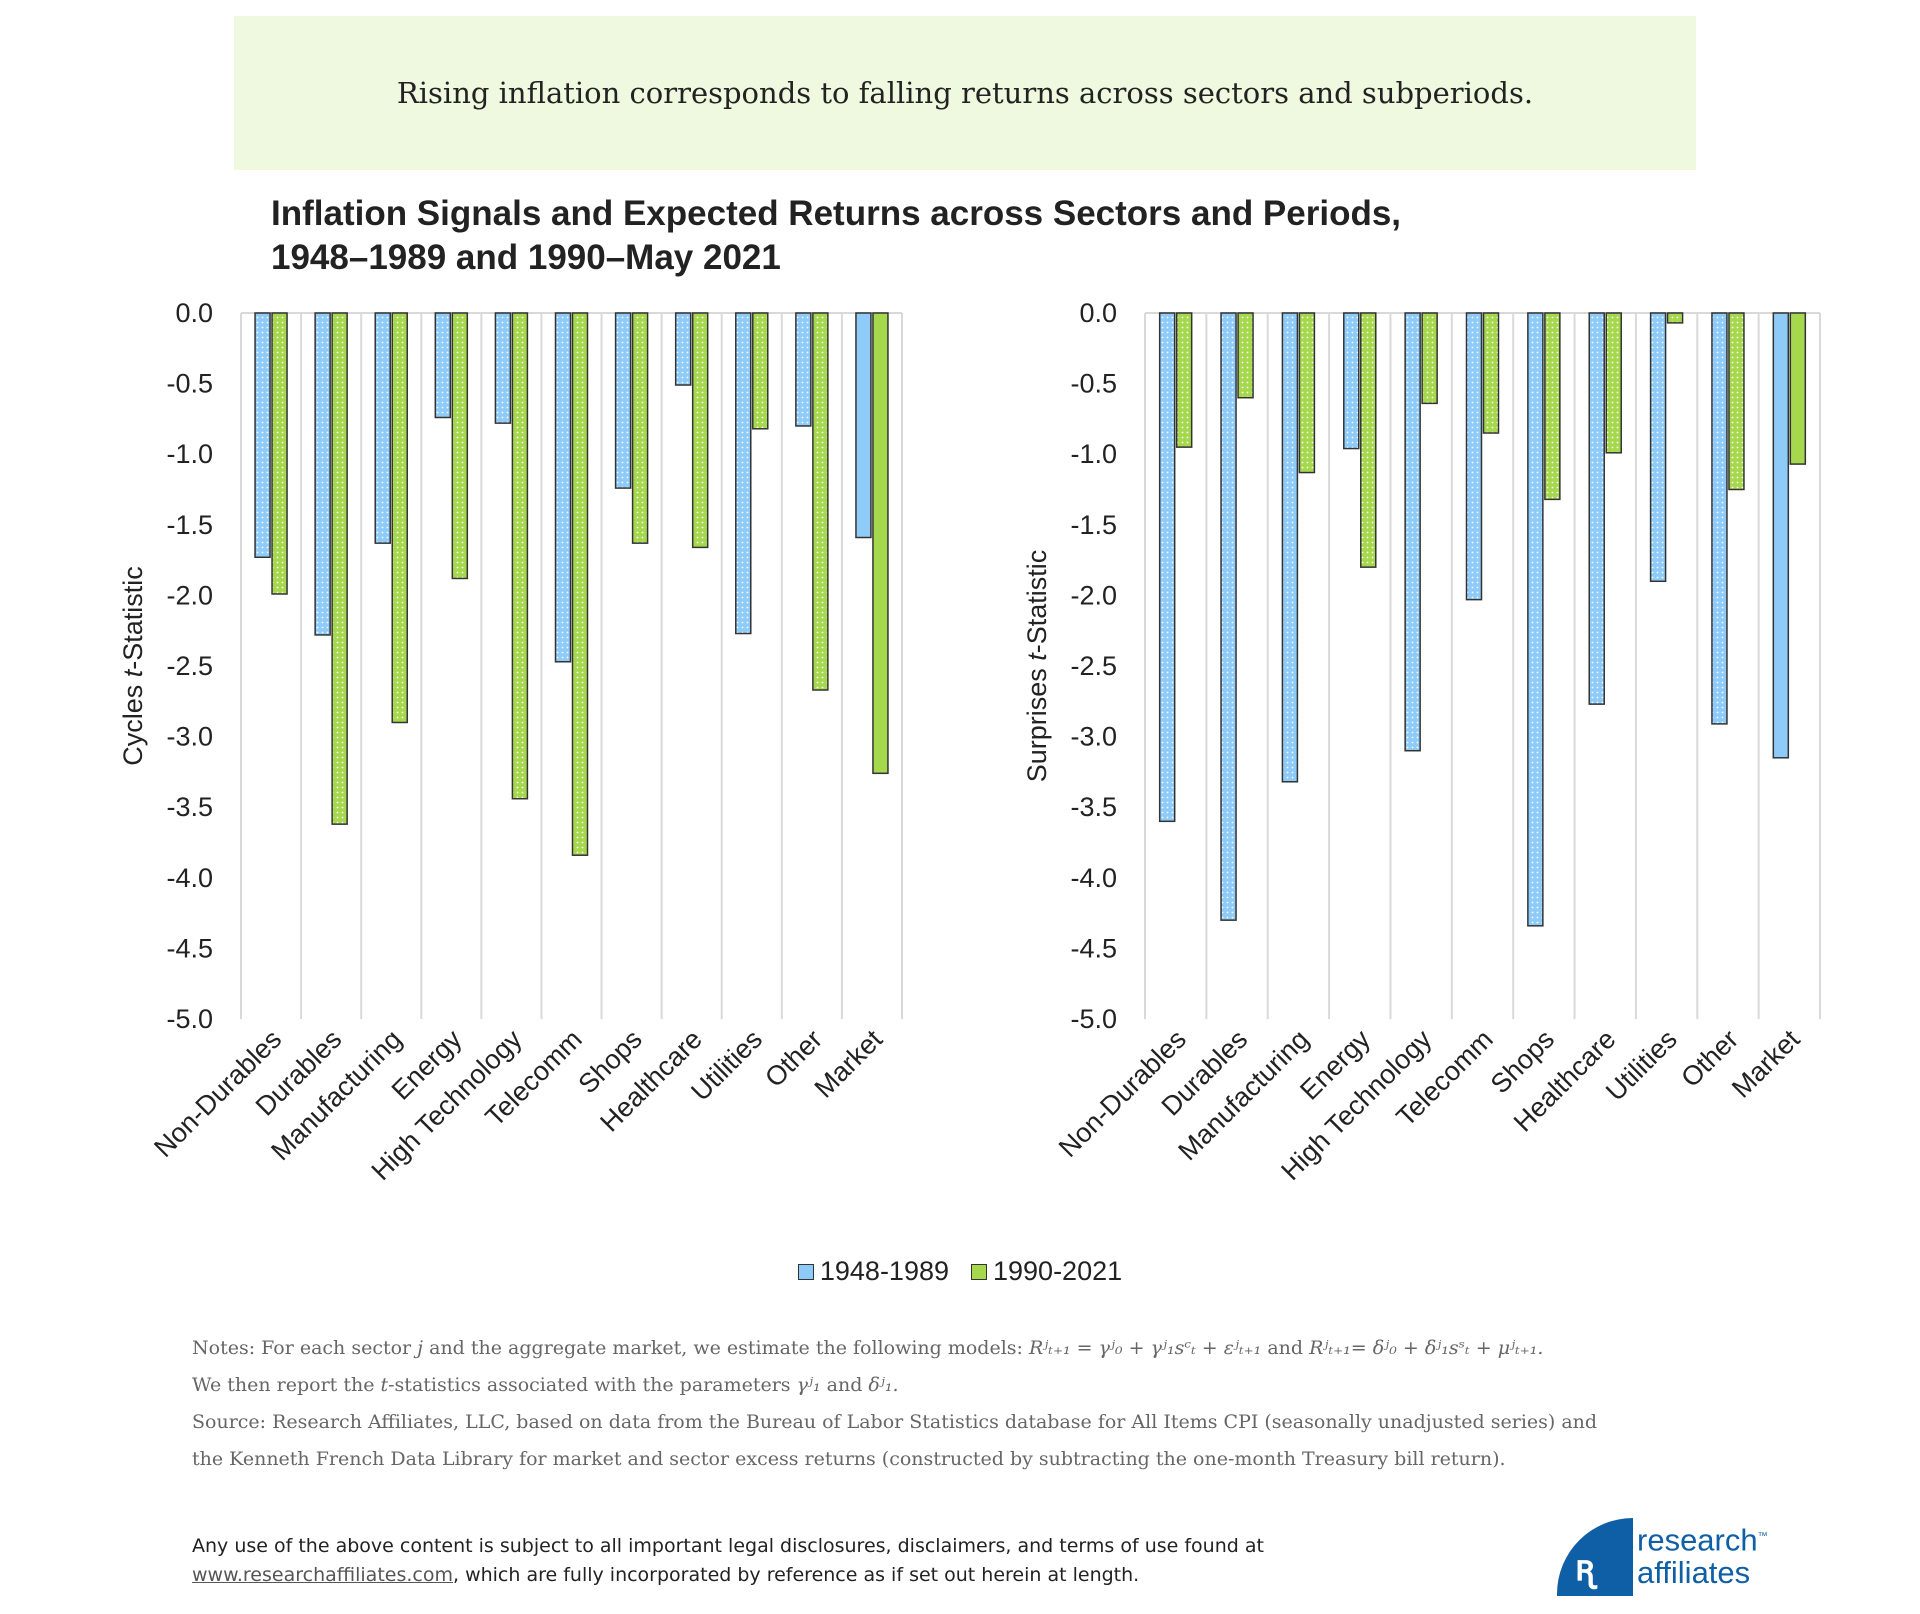  I want to click on logo-line2: affiliates, so click(1694, 1573).